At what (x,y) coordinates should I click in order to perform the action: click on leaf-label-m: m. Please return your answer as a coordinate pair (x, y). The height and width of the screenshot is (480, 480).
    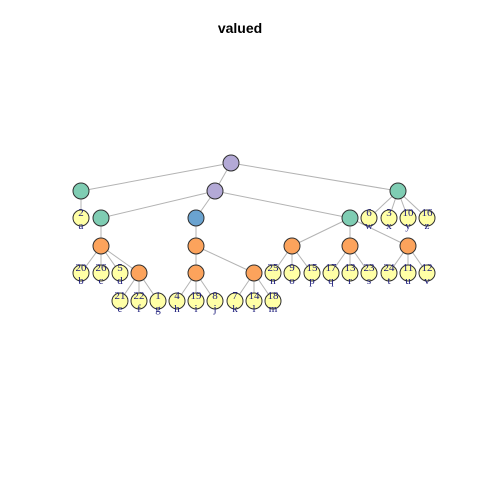
    Looking at the image, I should click on (273, 309).